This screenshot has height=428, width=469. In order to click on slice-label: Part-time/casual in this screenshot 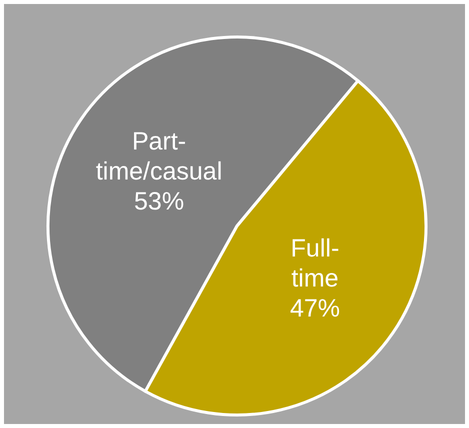, I will do `click(159, 156)`.